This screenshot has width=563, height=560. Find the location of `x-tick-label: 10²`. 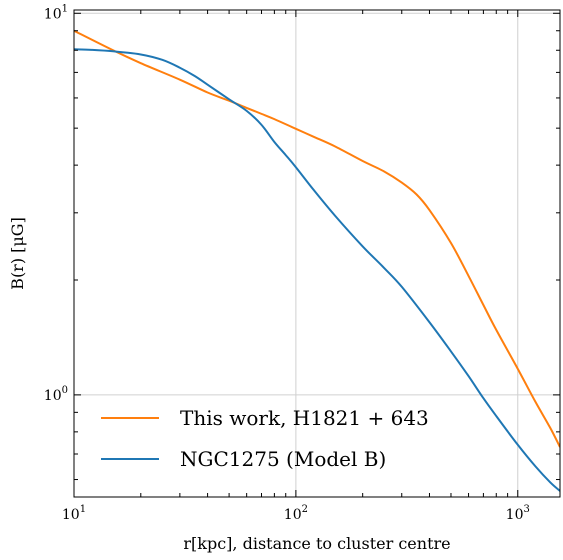

x-tick-label: 10² is located at coordinates (296, 513).